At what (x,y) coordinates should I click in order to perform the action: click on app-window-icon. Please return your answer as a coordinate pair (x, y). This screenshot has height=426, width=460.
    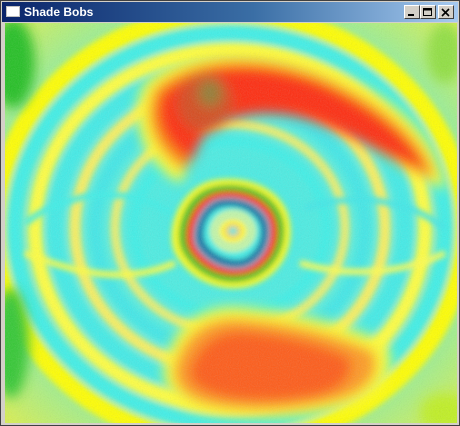
    Looking at the image, I should click on (13, 11).